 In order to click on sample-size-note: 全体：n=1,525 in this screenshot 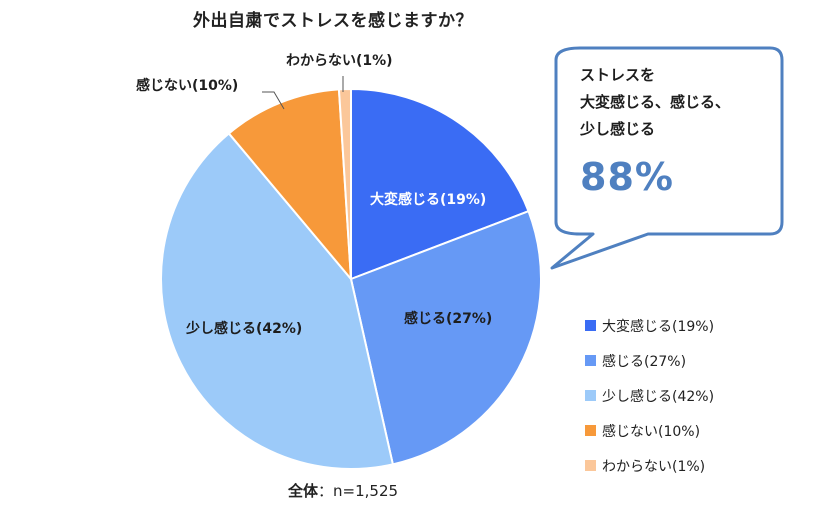, I will do `click(343, 490)`.